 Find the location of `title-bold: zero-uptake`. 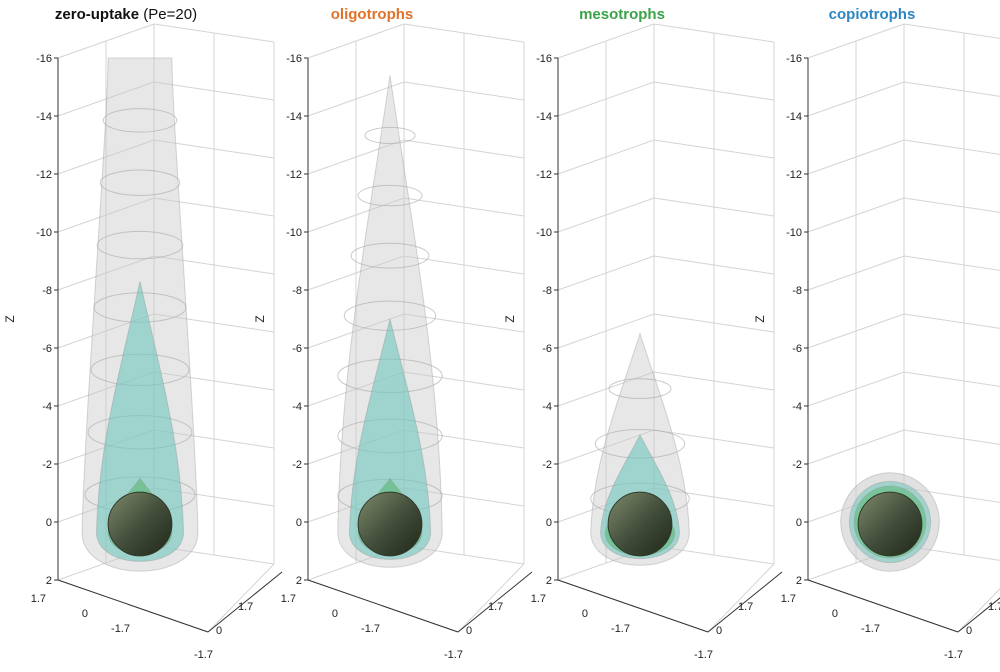

title-bold: zero-uptake is located at coordinates (97, 14).